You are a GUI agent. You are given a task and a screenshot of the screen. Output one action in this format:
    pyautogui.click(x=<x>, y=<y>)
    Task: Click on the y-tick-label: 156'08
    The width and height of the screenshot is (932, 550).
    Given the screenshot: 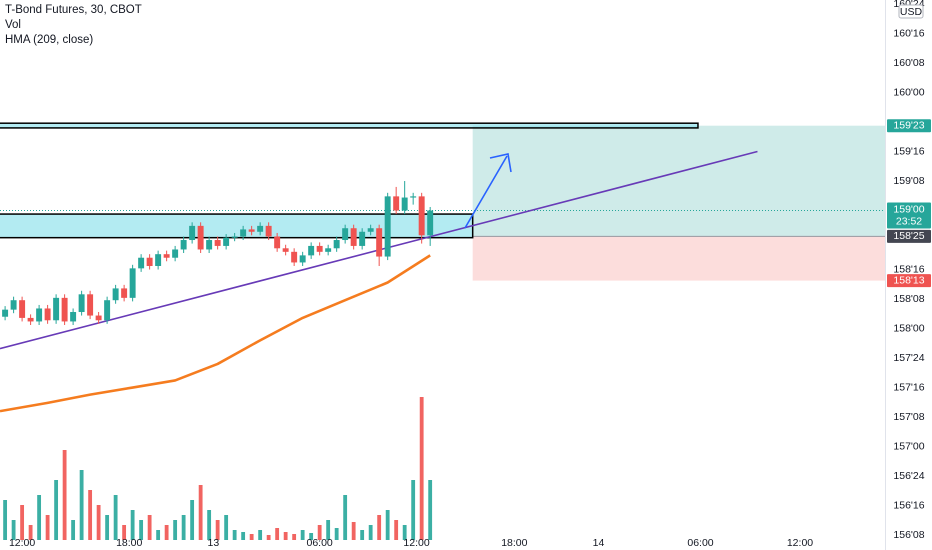 What is the action you would take?
    pyautogui.click(x=908, y=535)
    